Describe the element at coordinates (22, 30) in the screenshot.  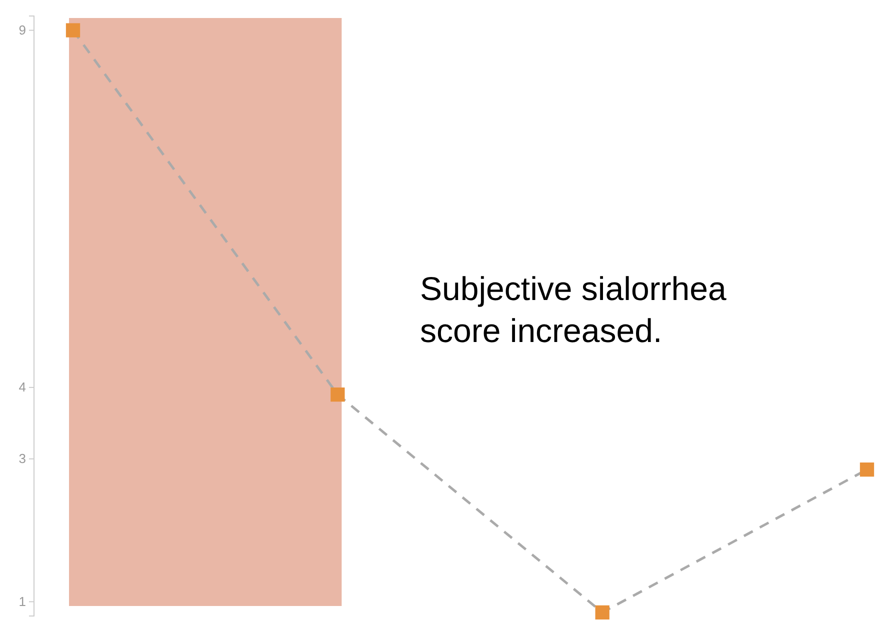
I see `y-tick-label: 9` at that location.